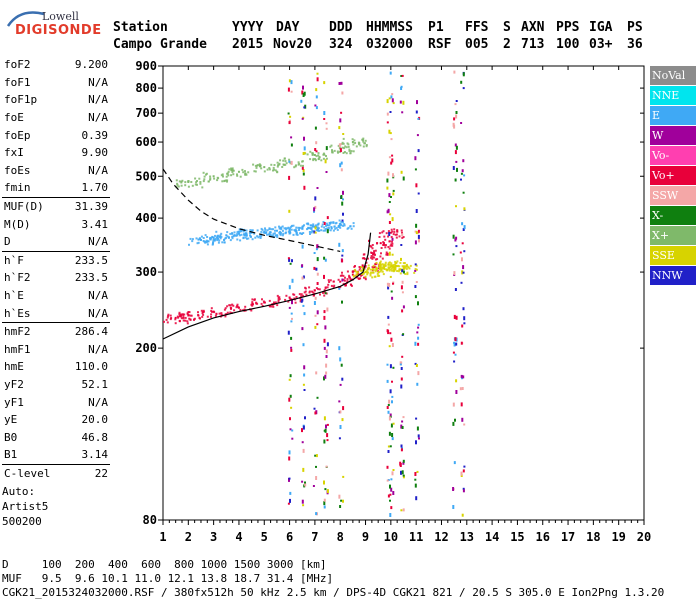  Describe the element at coordinates (267, 286) in the screenshot. I see `electron-density-profile` at that location.